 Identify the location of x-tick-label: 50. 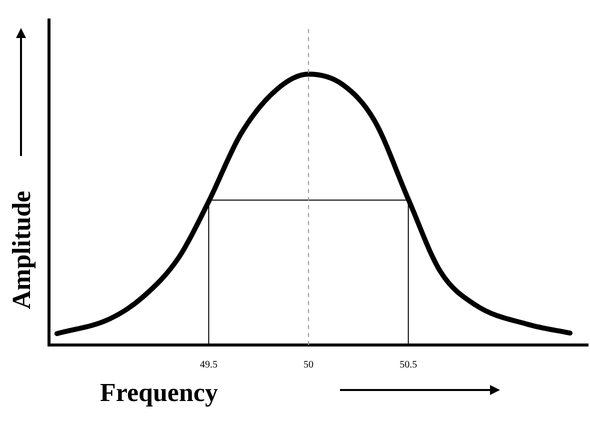
(309, 365).